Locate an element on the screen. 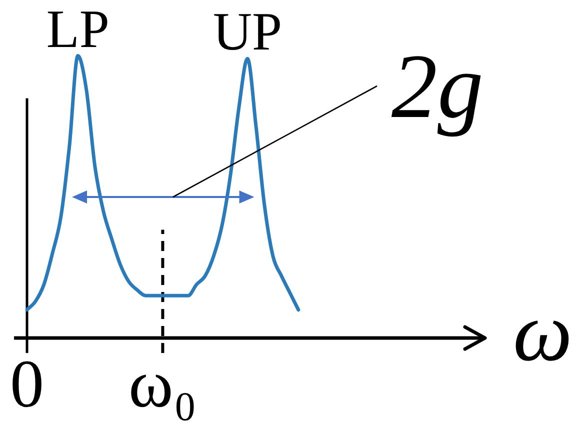 Image resolution: width=577 pixels, height=428 pixels. x-tick-label: ω₀ is located at coordinates (162, 384).